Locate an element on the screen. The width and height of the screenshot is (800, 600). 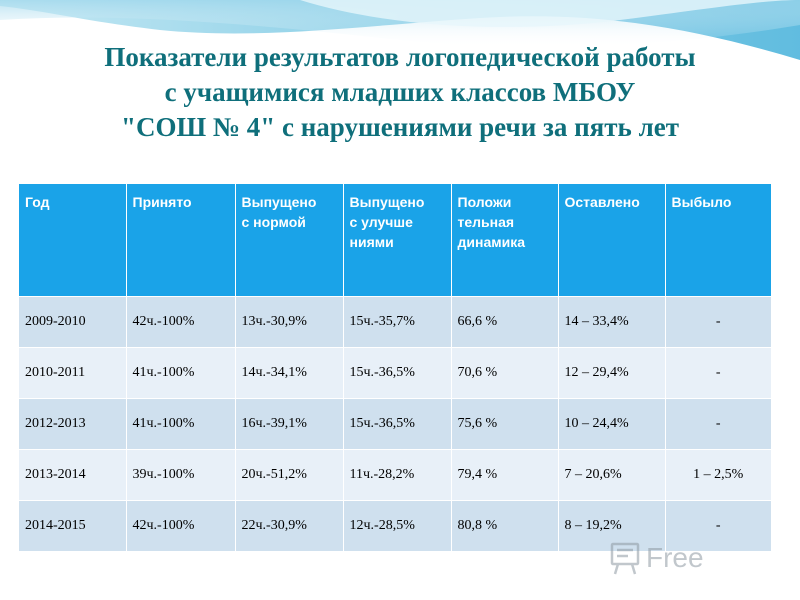
title-line: с учащимися младших классов МБОУ is located at coordinates (400, 92).